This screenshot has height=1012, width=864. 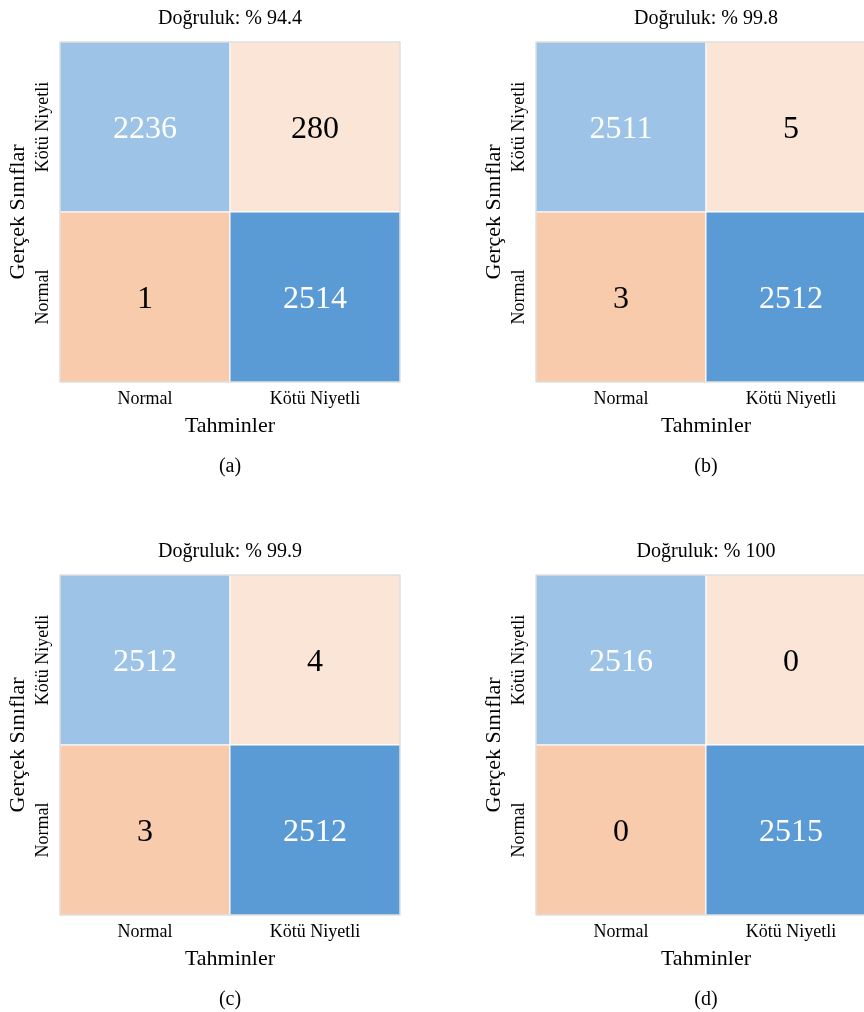 I want to click on data-label: 2515, so click(x=791, y=830).